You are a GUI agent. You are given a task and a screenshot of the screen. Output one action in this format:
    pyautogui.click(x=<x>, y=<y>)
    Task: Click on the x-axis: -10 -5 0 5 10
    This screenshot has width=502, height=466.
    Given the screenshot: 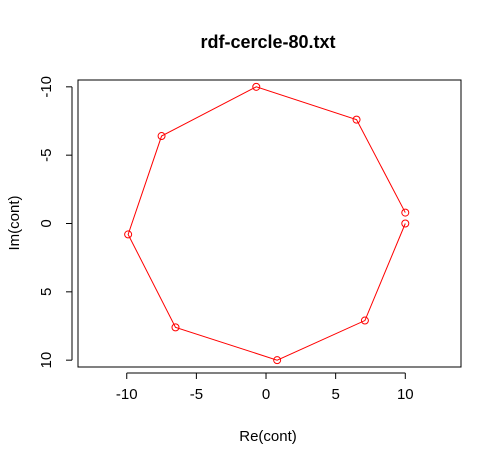 What is the action you would take?
    pyautogui.click(x=265, y=387)
    